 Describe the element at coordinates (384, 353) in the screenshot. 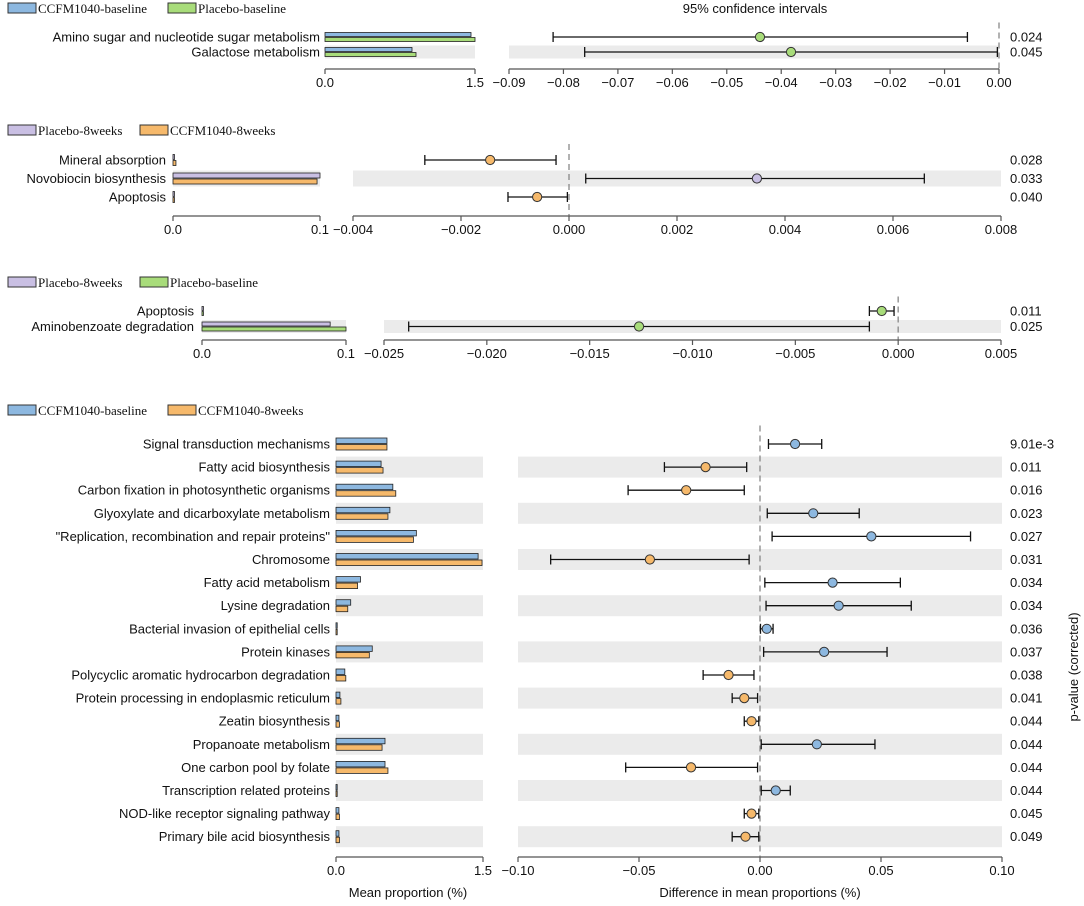

I see `diff-tick-label-p2-0: −0.025` at that location.